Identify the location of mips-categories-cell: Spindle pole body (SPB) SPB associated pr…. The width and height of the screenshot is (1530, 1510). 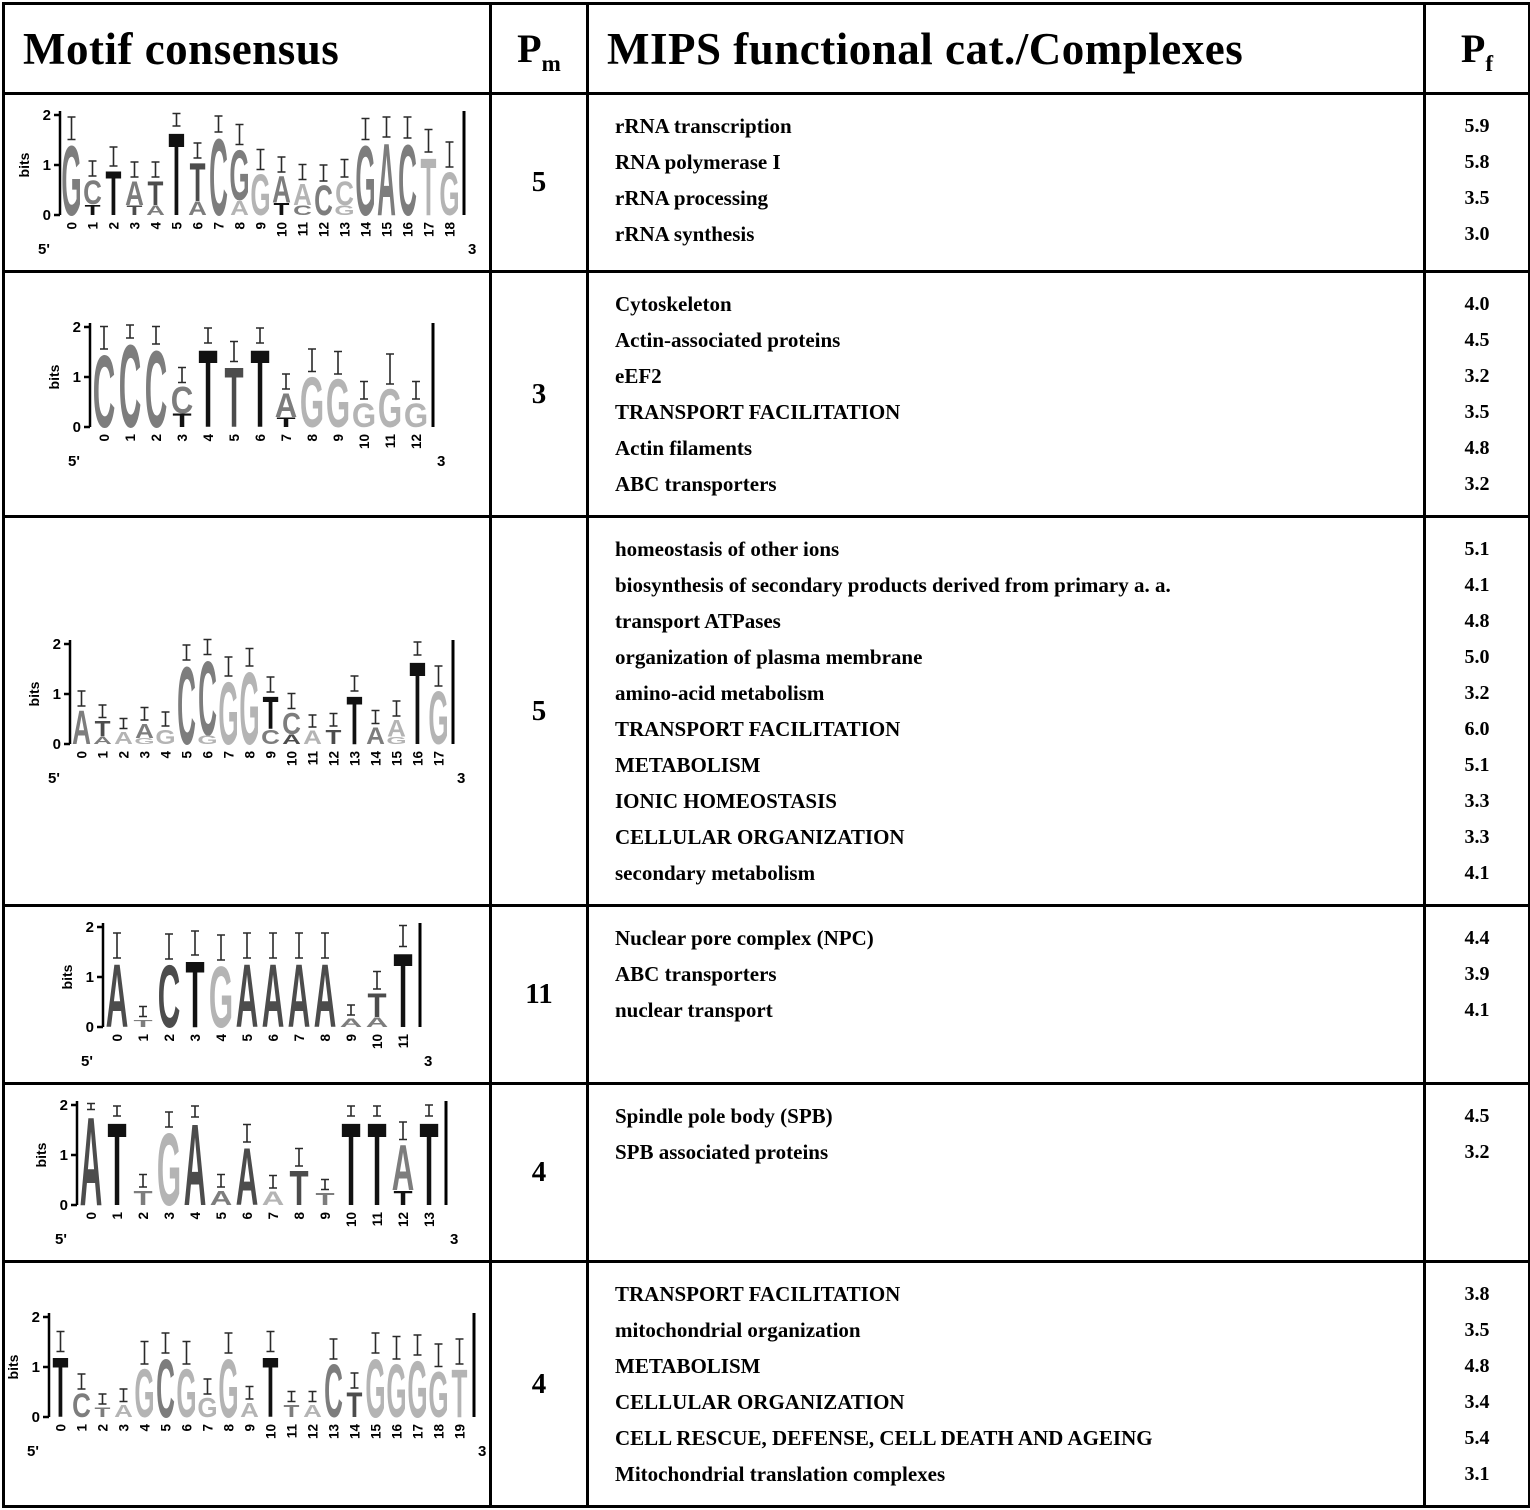
(1006, 1172).